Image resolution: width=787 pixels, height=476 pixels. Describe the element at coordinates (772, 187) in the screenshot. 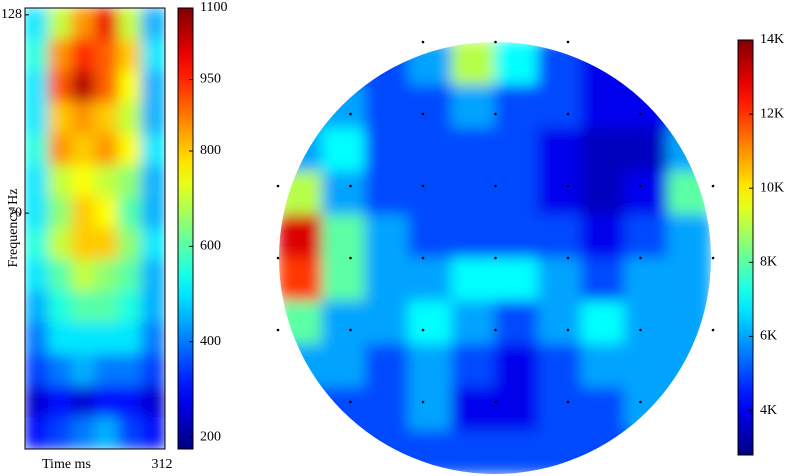

I see `colorbar-tick-label: 10K` at that location.